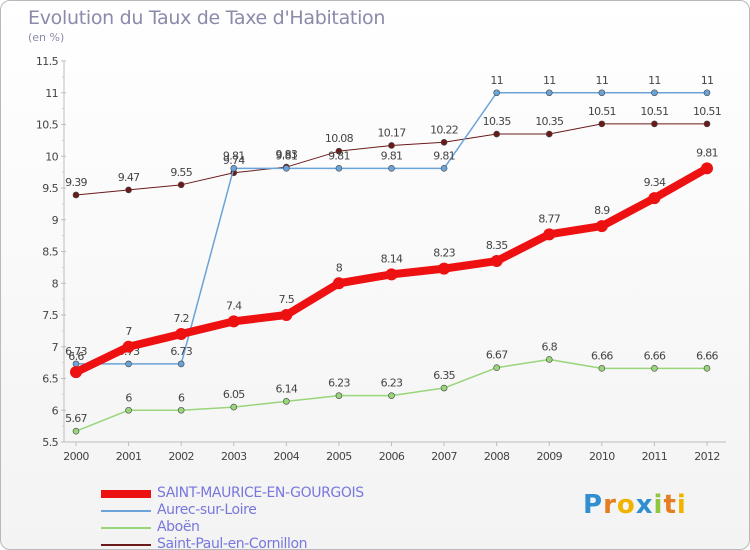 The width and height of the screenshot is (750, 550). I want to click on data-label: 10.08, so click(339, 138).